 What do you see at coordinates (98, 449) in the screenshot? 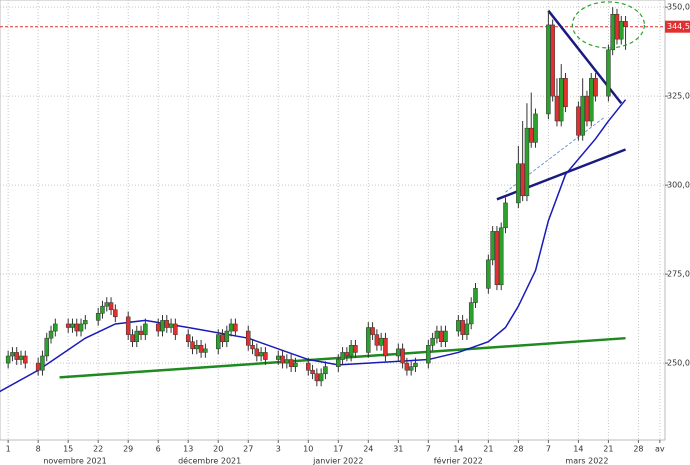
I see `x-tick-label: 22` at bounding box center [98, 449].